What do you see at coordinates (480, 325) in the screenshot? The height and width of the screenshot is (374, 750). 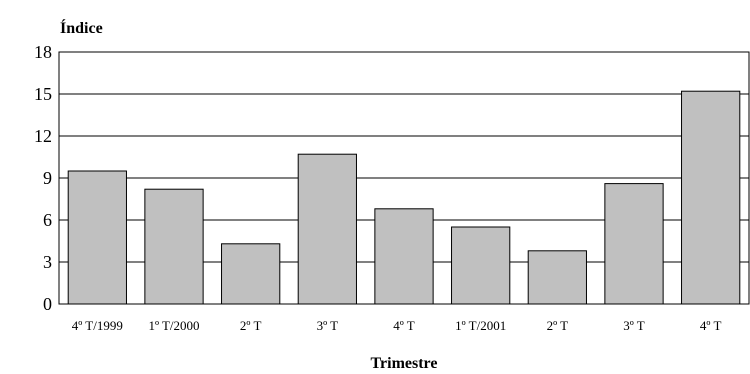 I see `x-tick-label: 1º T/2001` at bounding box center [480, 325].